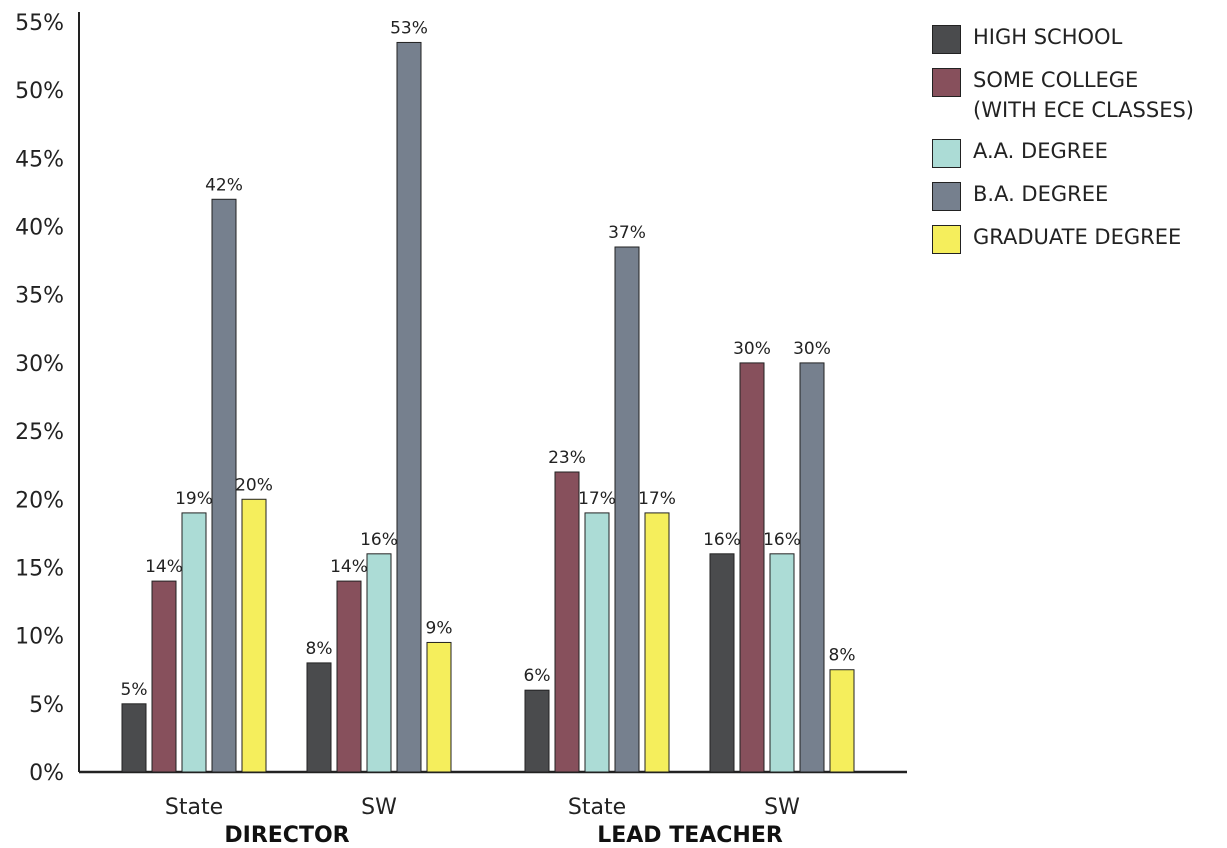 Image resolution: width=1227 pixels, height=848 pixels. I want to click on legend-item: SOME COLLEGE (WITH ECE CLASSES), so click(1063, 95).